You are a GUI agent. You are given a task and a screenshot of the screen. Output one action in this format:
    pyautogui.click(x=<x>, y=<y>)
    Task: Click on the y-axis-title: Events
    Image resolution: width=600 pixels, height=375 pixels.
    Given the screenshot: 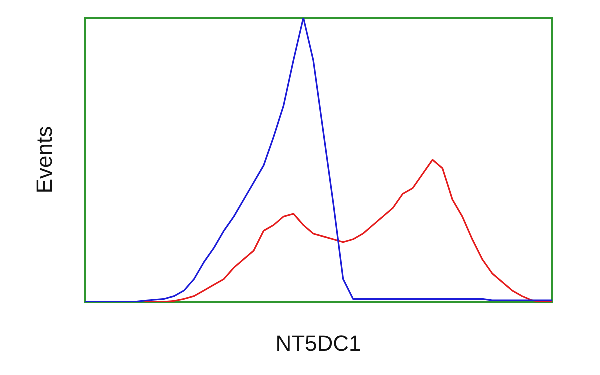 What is the action you would take?
    pyautogui.click(x=45, y=160)
    